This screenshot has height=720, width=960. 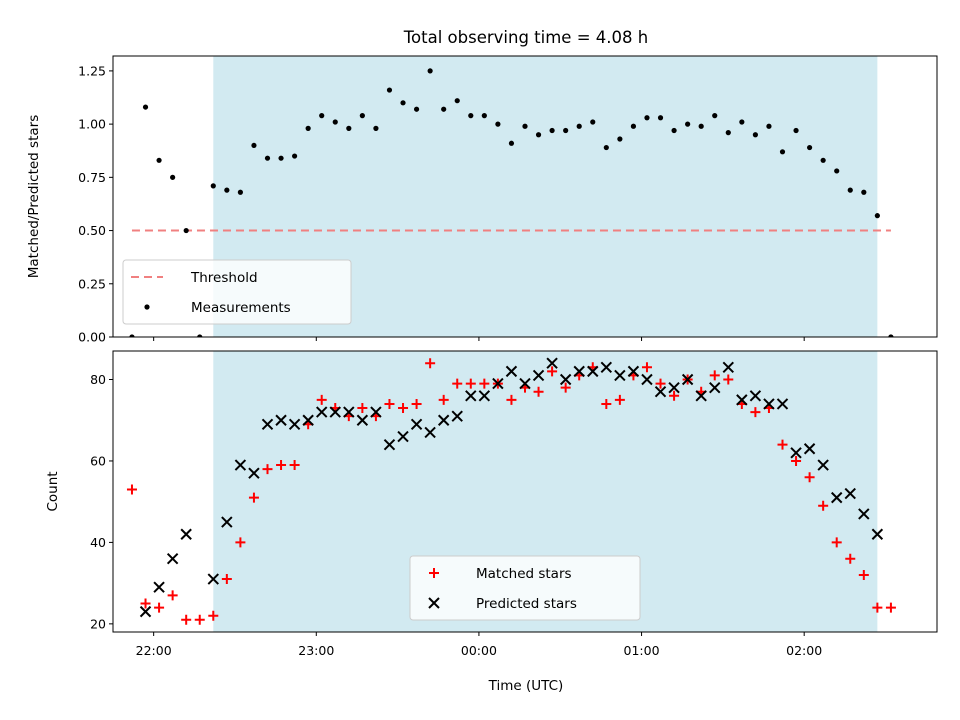 What do you see at coordinates (92, 177) in the screenshot?
I see `y-tick-label: 0.75` at bounding box center [92, 177].